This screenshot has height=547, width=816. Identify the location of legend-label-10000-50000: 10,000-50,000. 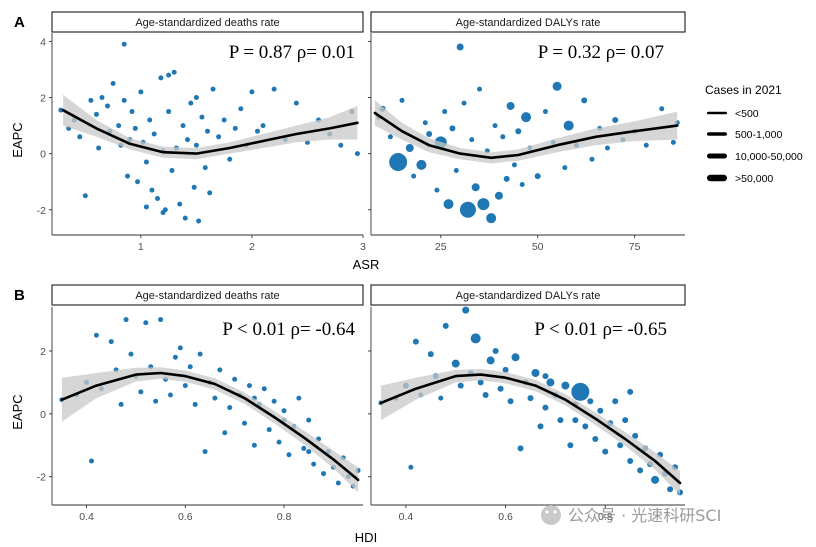
(769, 157).